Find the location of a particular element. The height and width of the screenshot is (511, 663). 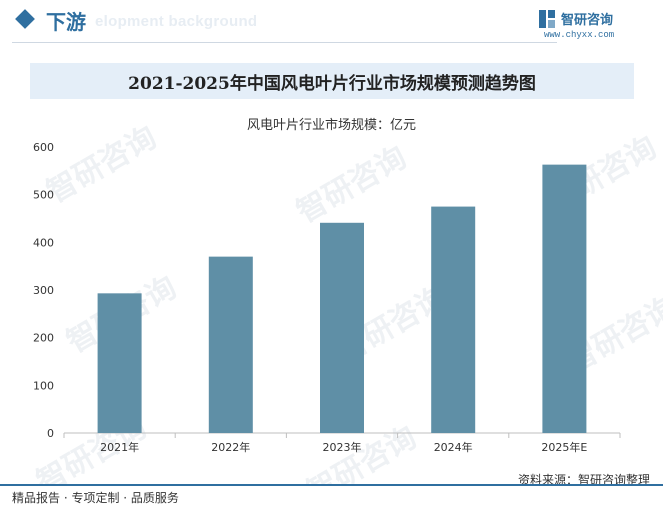

legend-label: 风电叶片行业市场规模：亿元 is located at coordinates (331, 125).